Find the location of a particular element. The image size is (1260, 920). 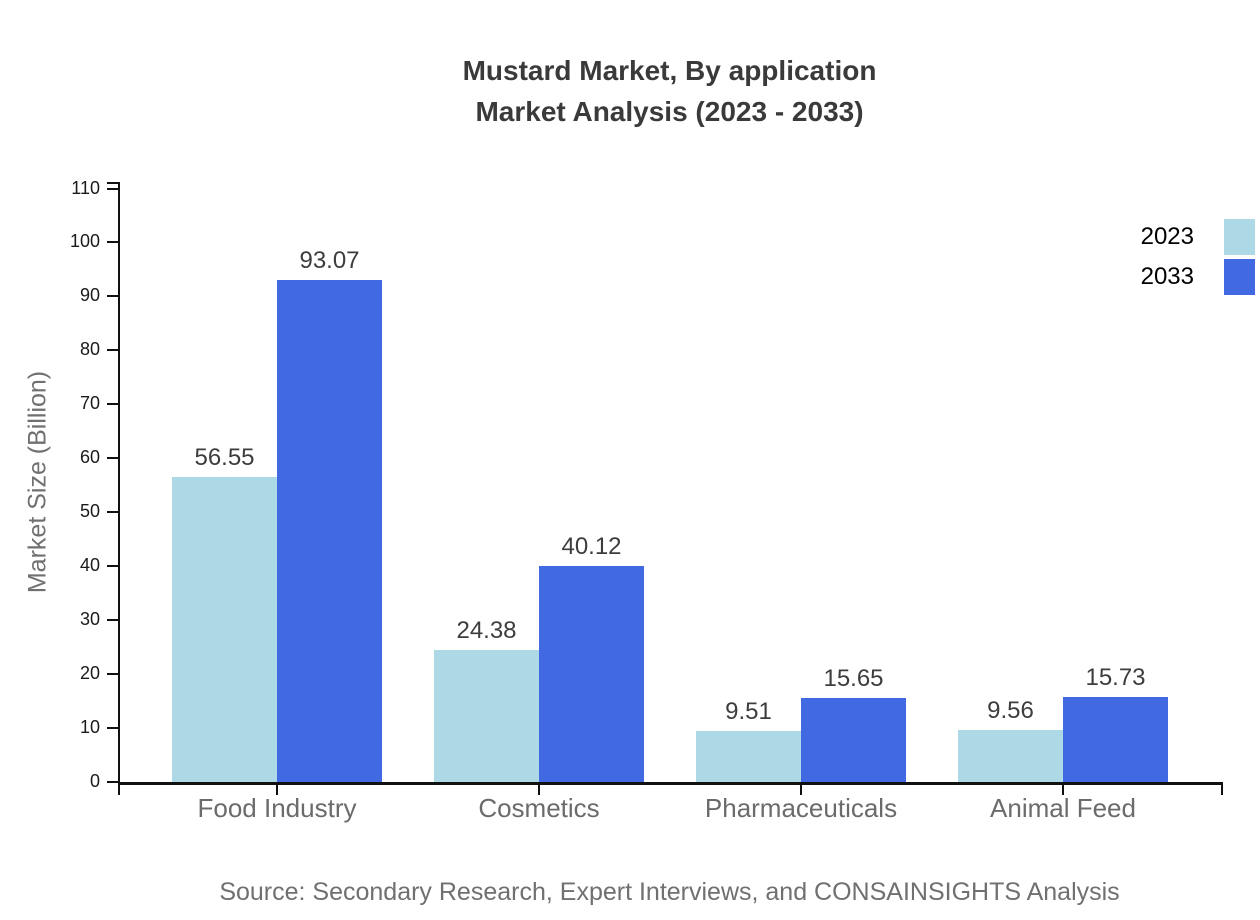

legend-row-2023: 2023 is located at coordinates (1198, 237).